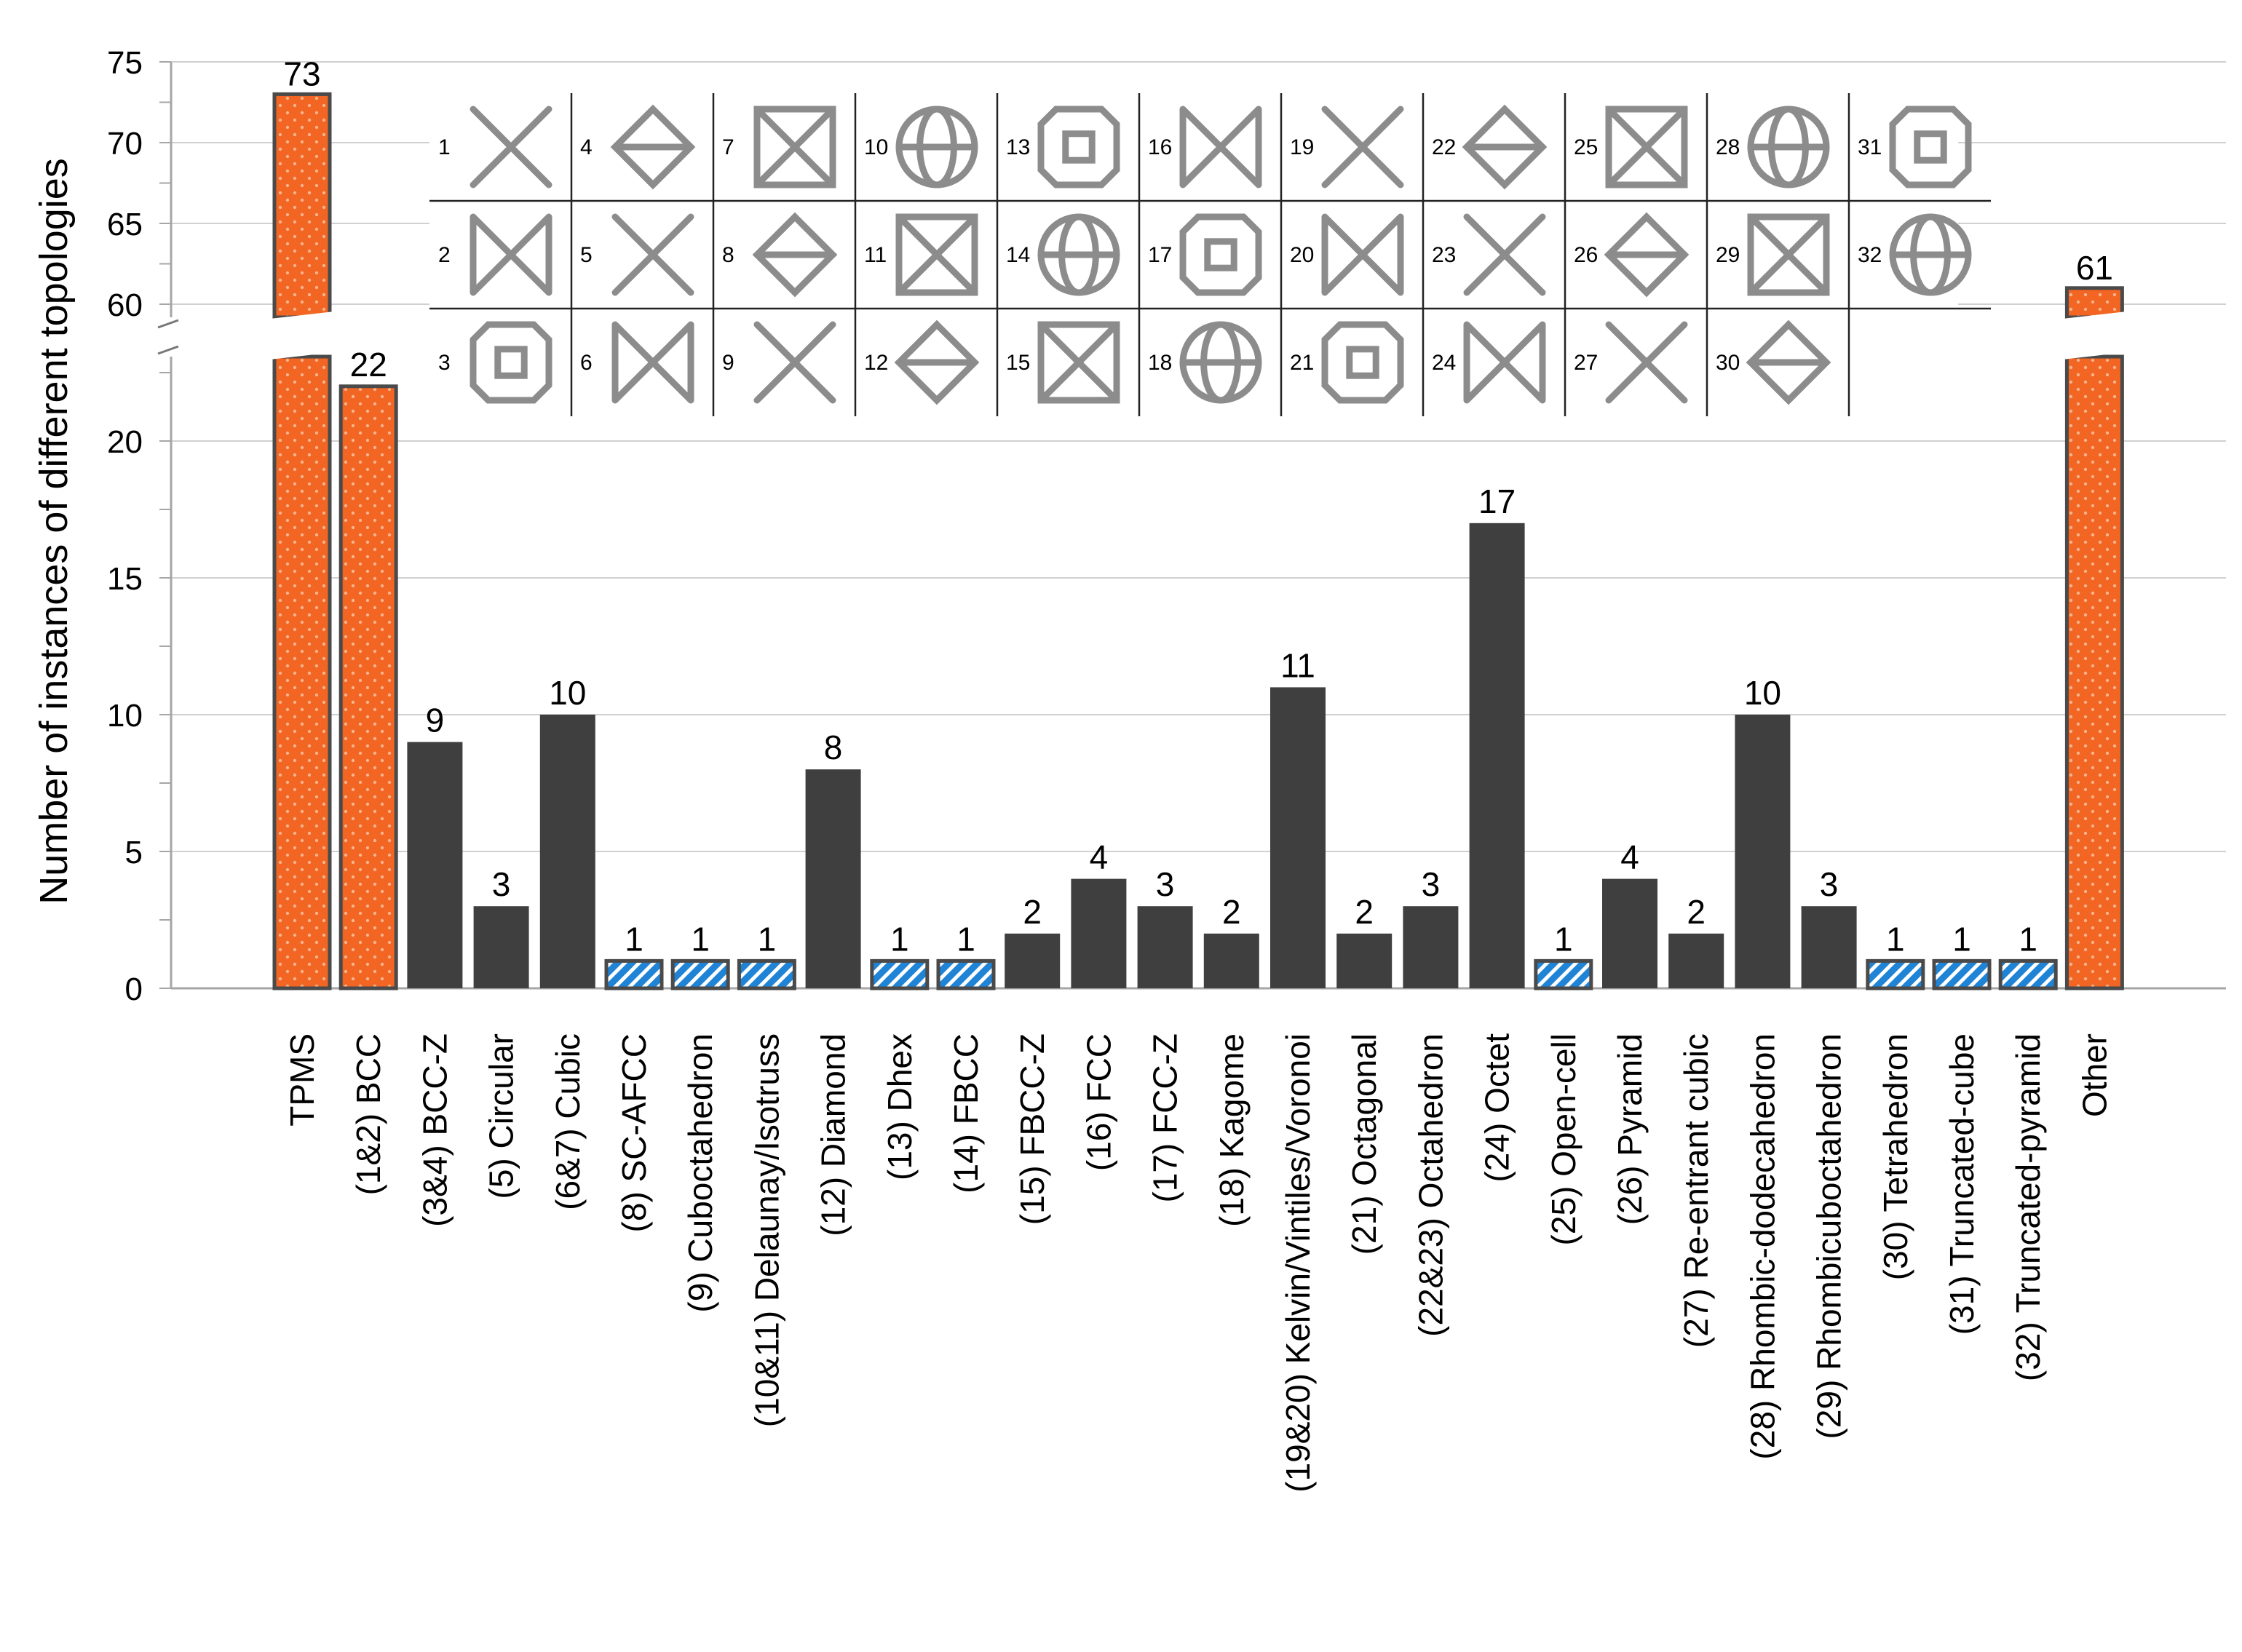  I want to click on inset-cell: 3, so click(495, 362).